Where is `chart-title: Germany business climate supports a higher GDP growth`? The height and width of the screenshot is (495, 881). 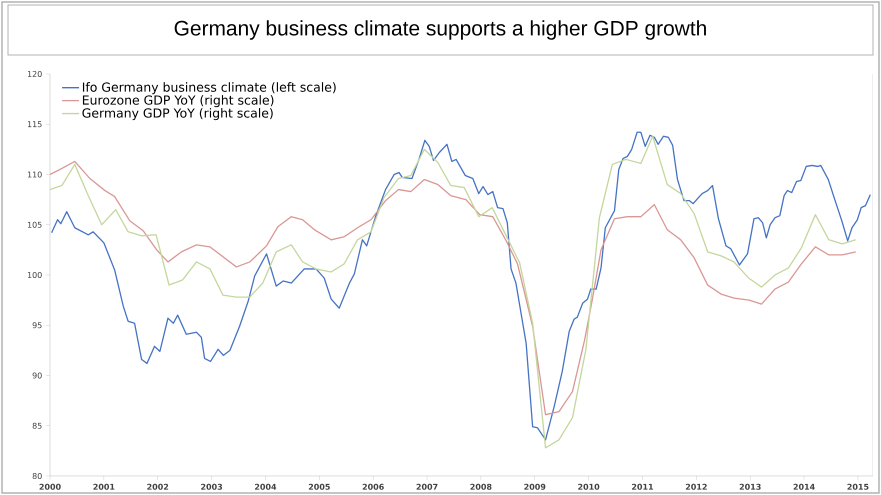 chart-title: Germany business climate supports a higher GDP growth is located at coordinates (440, 30).